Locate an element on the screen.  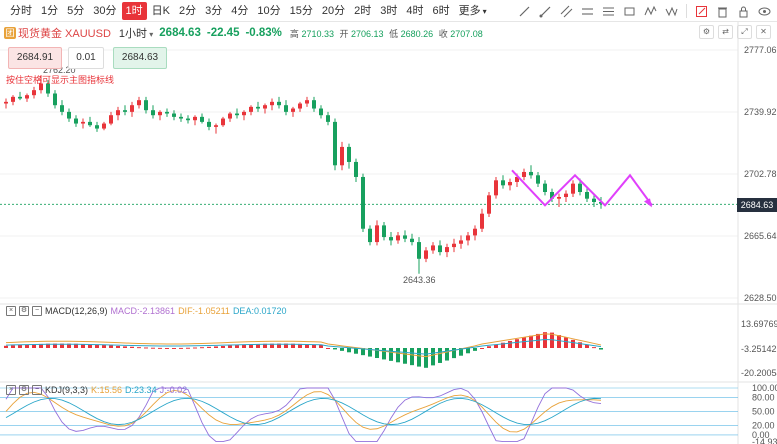
delete-icon is located at coordinates (722, 11).